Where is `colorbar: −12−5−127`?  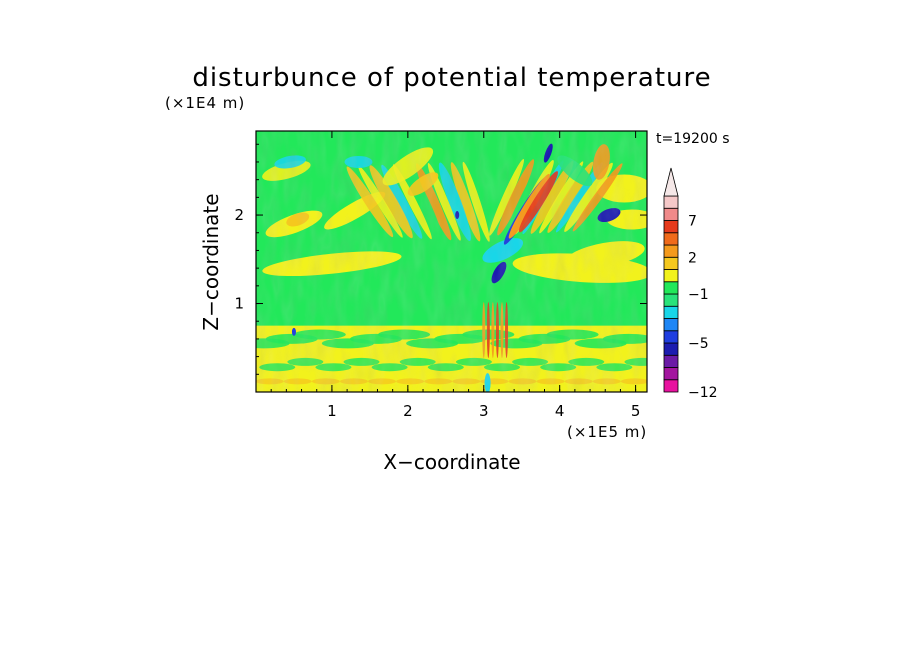
colorbar: −12−5−127 is located at coordinates (690, 284).